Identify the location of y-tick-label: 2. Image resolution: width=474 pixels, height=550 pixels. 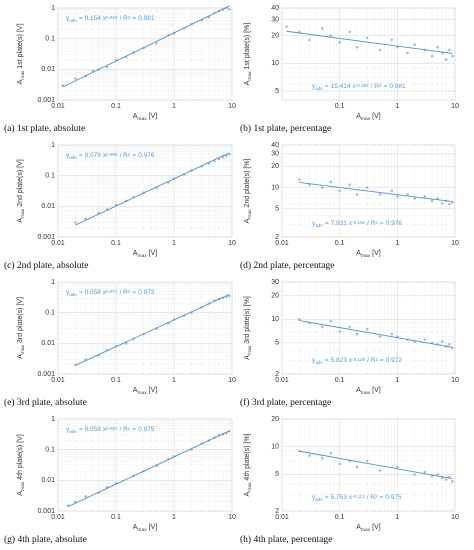
(277, 374).